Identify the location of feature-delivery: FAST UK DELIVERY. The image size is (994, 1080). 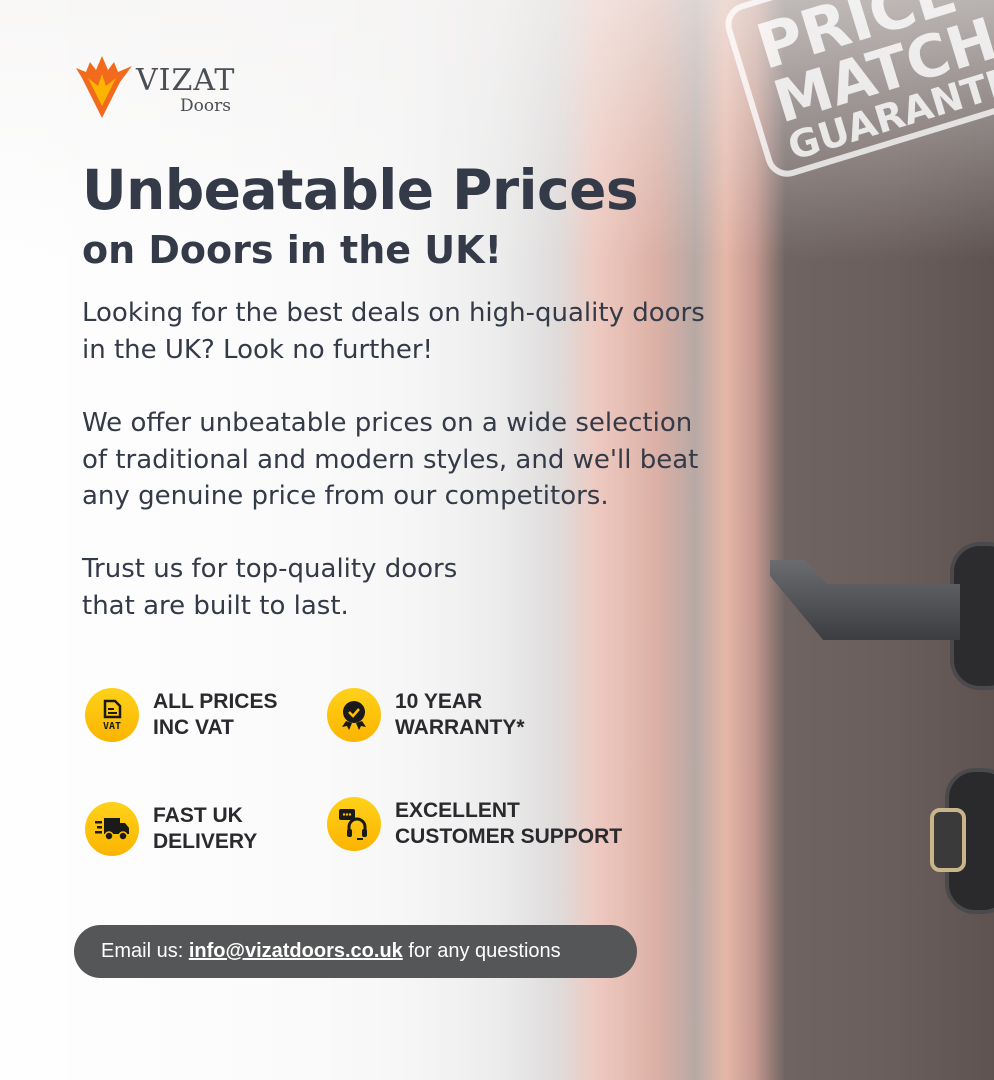
(171, 829).